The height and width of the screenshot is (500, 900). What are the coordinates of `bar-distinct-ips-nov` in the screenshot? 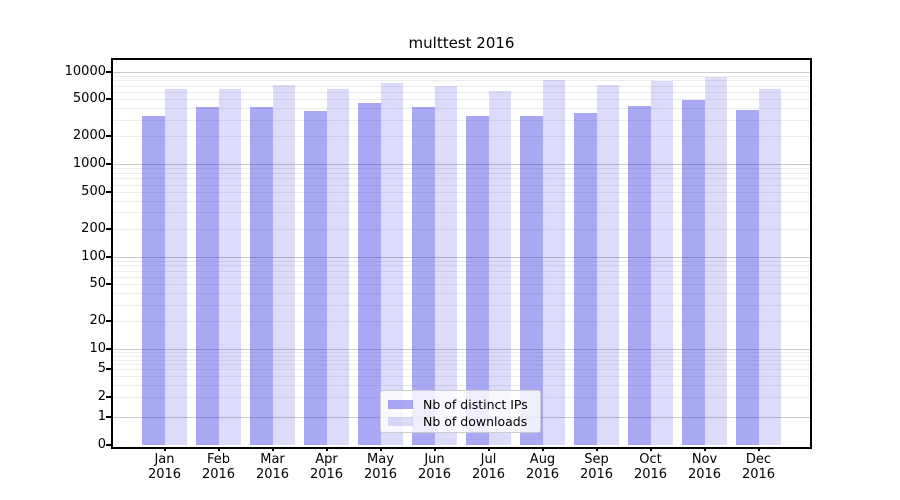 It's located at (693, 272).